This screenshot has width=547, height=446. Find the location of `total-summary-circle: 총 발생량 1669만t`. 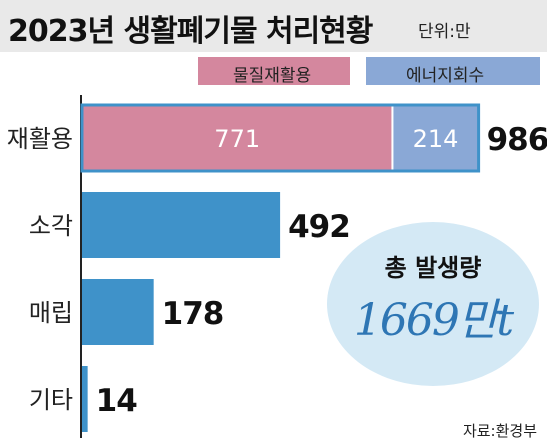

total-summary-circle: 총 발생량 1669만t is located at coordinates (433, 304).